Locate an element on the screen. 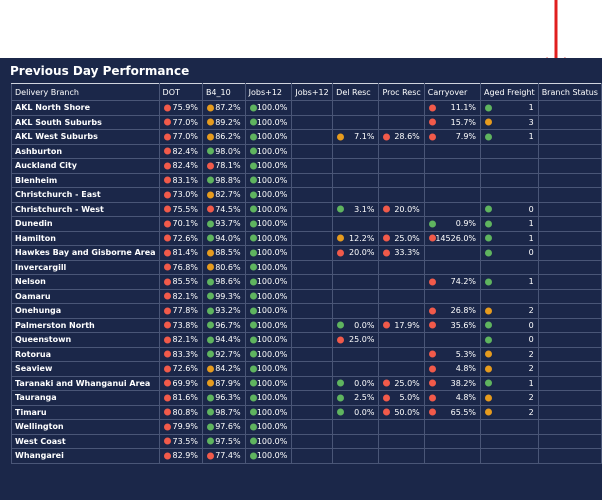 The height and width of the screenshot is (500, 602). metric-value: 50.0% is located at coordinates (407, 412).